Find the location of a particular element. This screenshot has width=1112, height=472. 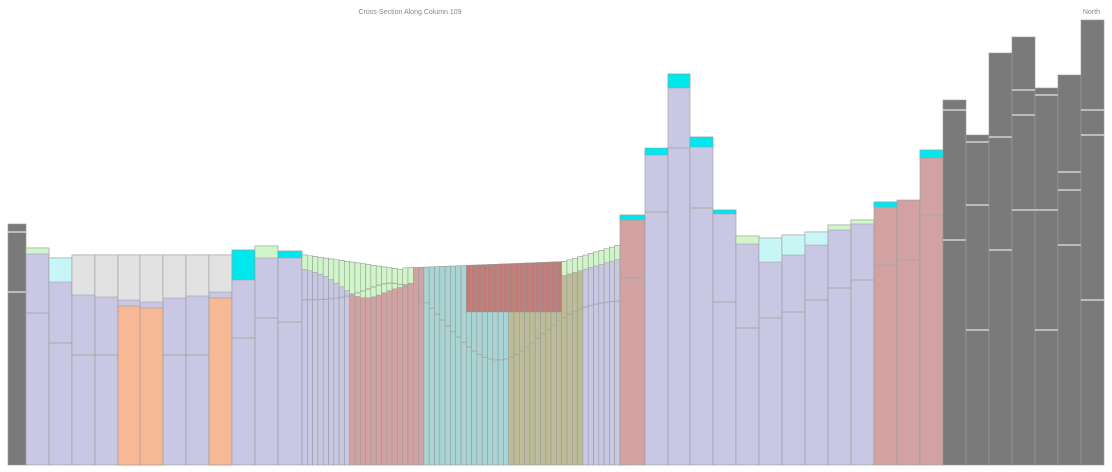

view-title: Cross-Section Along Column 109 is located at coordinates (409, 12).